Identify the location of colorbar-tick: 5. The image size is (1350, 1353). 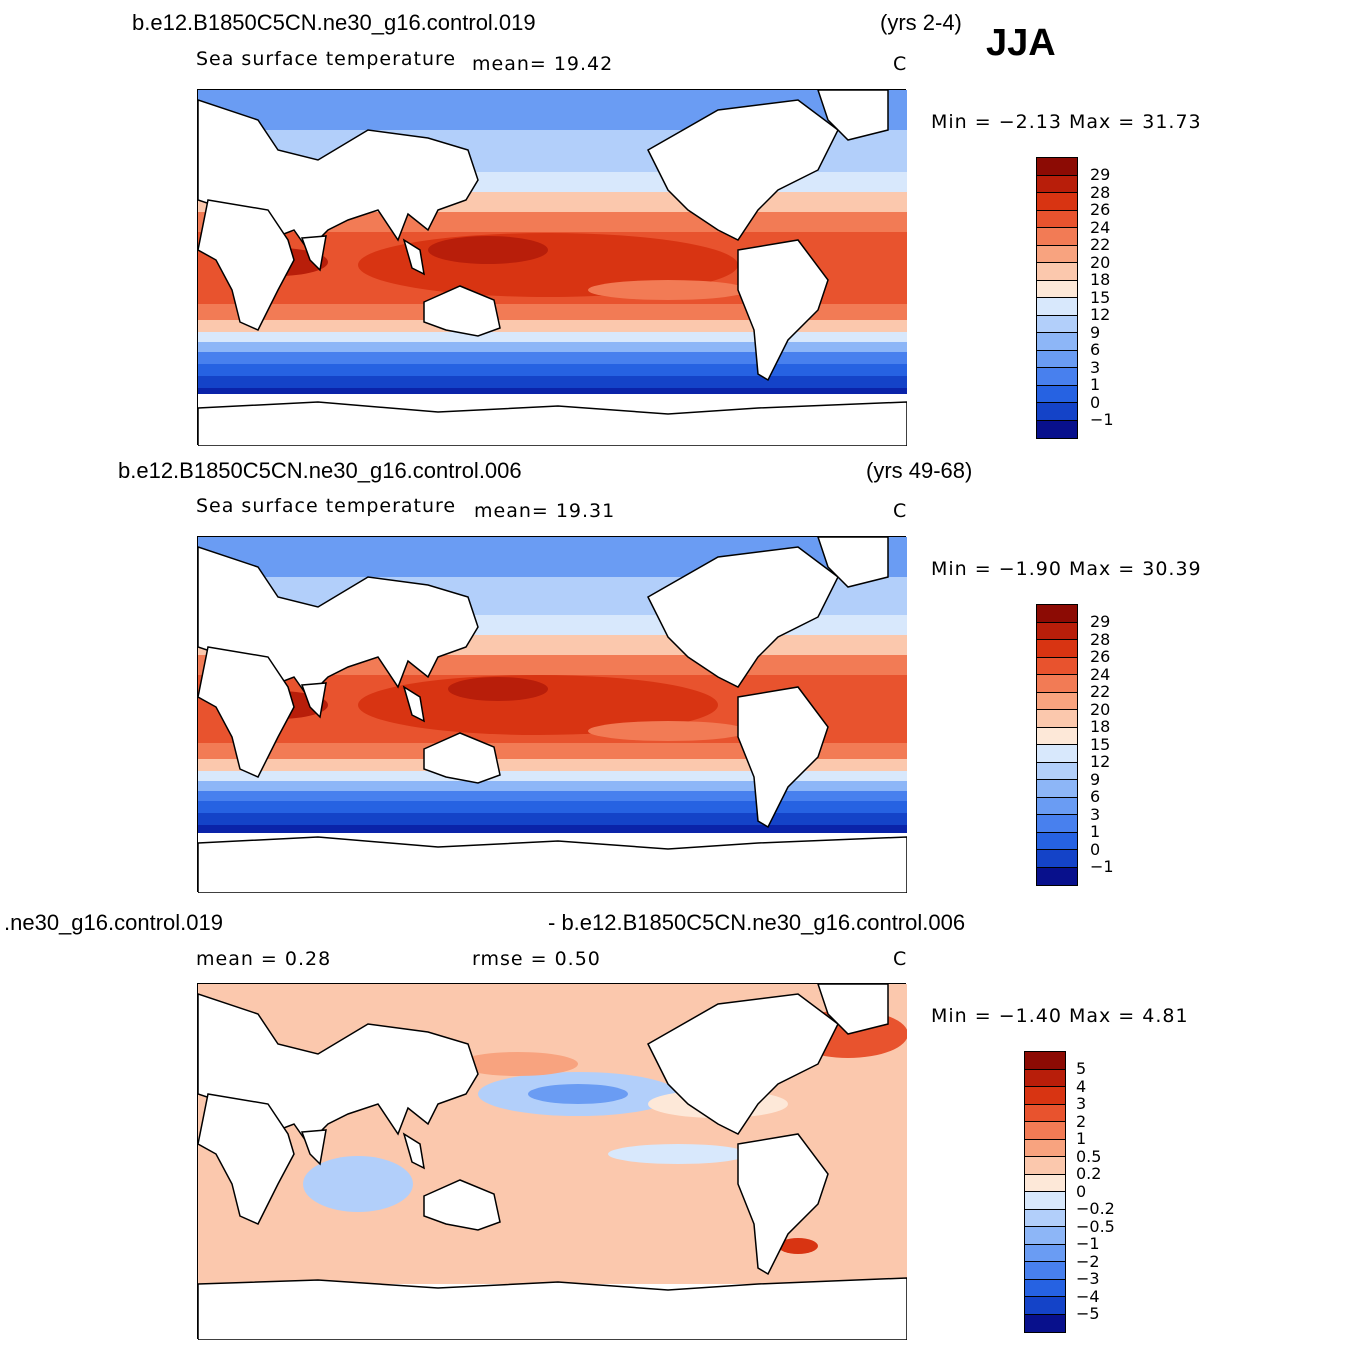
(1081, 1068).